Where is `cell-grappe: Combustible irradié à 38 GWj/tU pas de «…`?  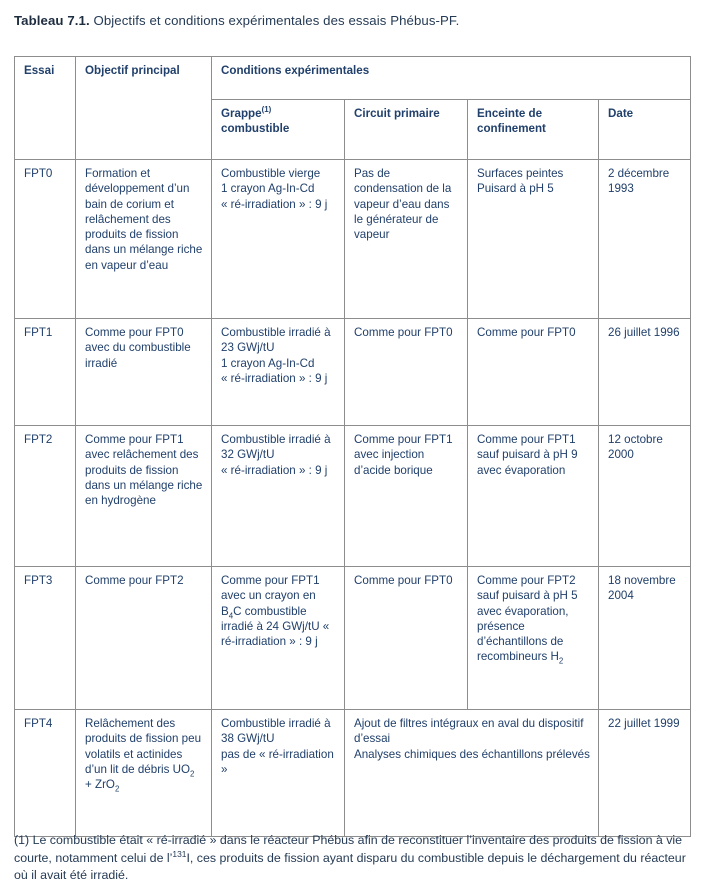 cell-grappe: Combustible irradié à 38 GWj/tU pas de «… is located at coordinates (278, 773).